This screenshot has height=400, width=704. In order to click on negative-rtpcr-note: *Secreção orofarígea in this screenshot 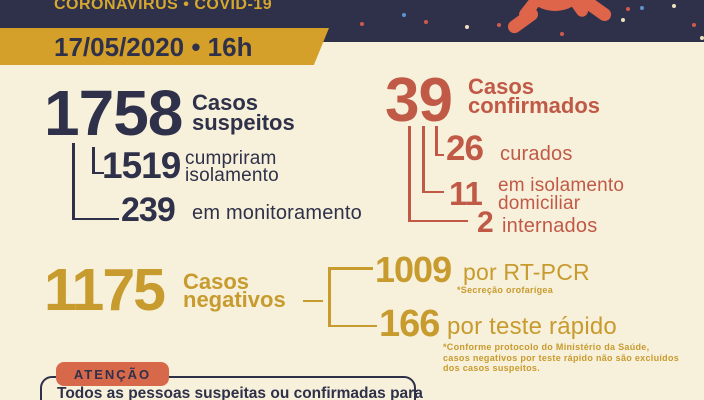, I will do `click(505, 290)`.